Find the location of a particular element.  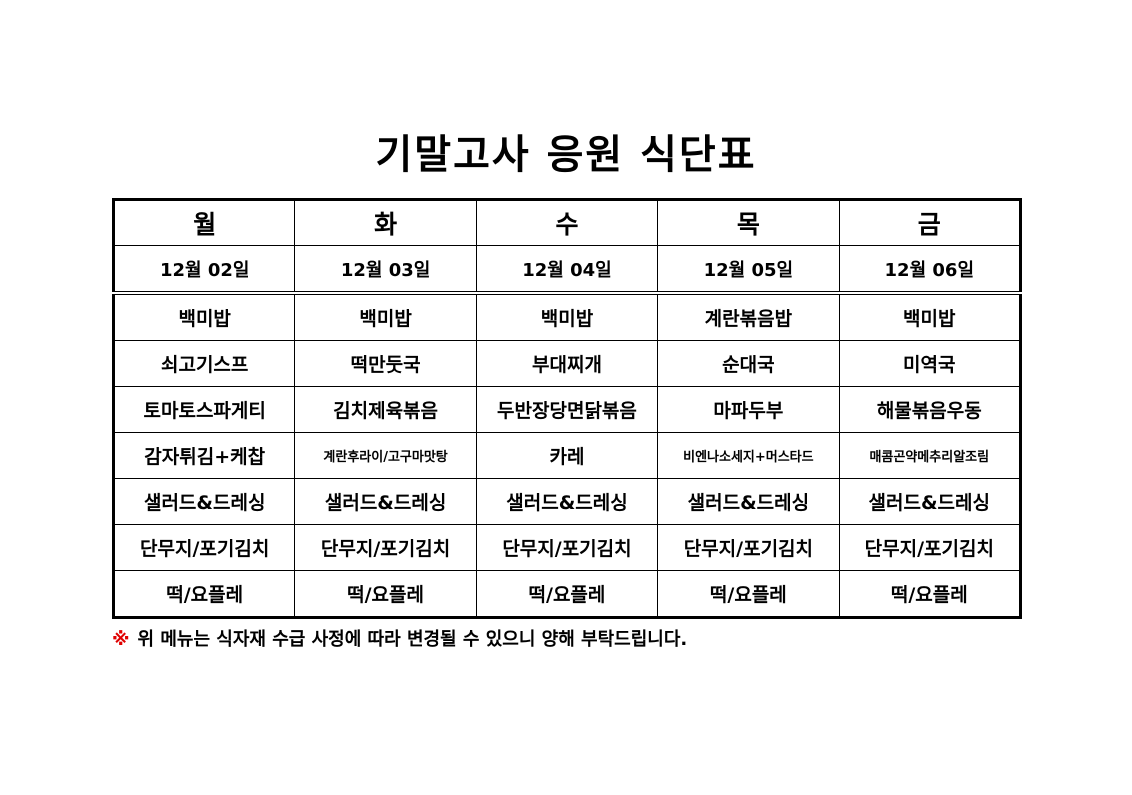

menu-row-cell: 계란후라이/고구마맛탕 is located at coordinates (385, 455).